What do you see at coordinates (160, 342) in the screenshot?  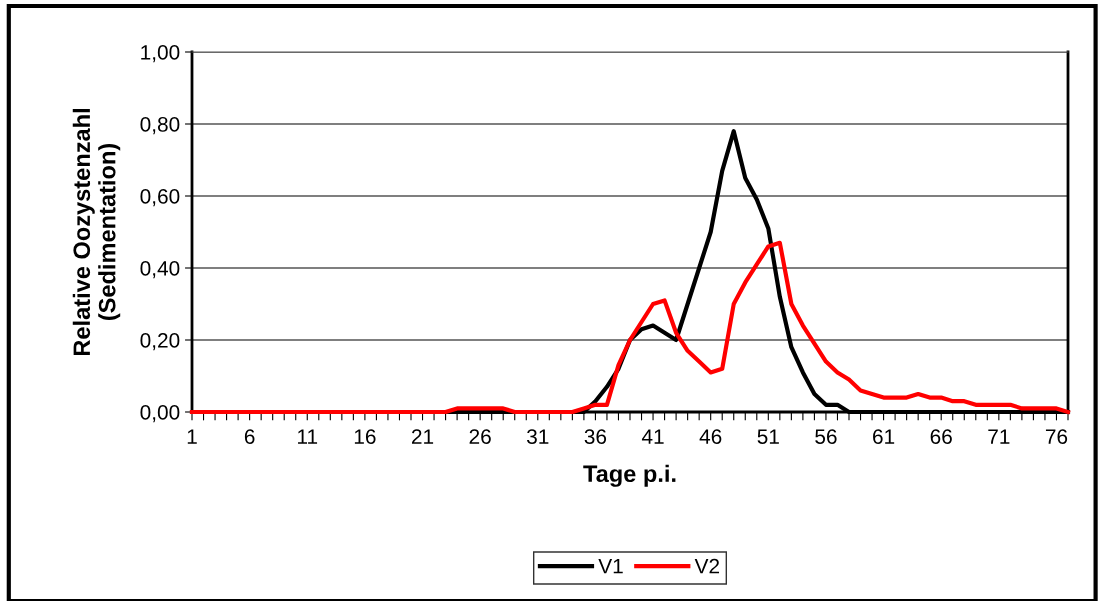 I see `y-tick-label: 0,20` at bounding box center [160, 342].